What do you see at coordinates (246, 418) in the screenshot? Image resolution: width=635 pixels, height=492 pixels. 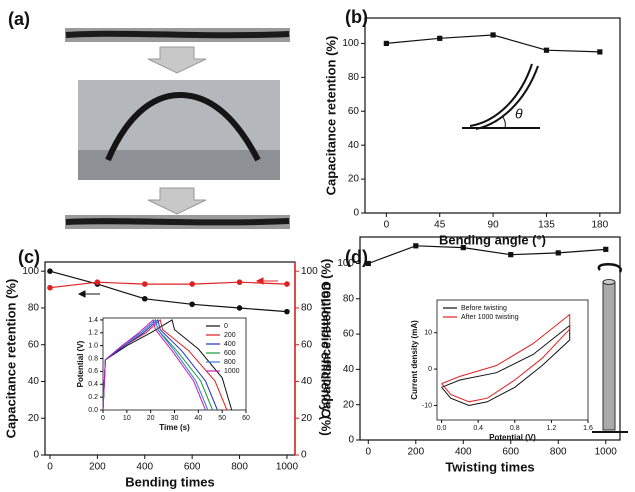 I see `x-tick-label: 60` at bounding box center [246, 418].